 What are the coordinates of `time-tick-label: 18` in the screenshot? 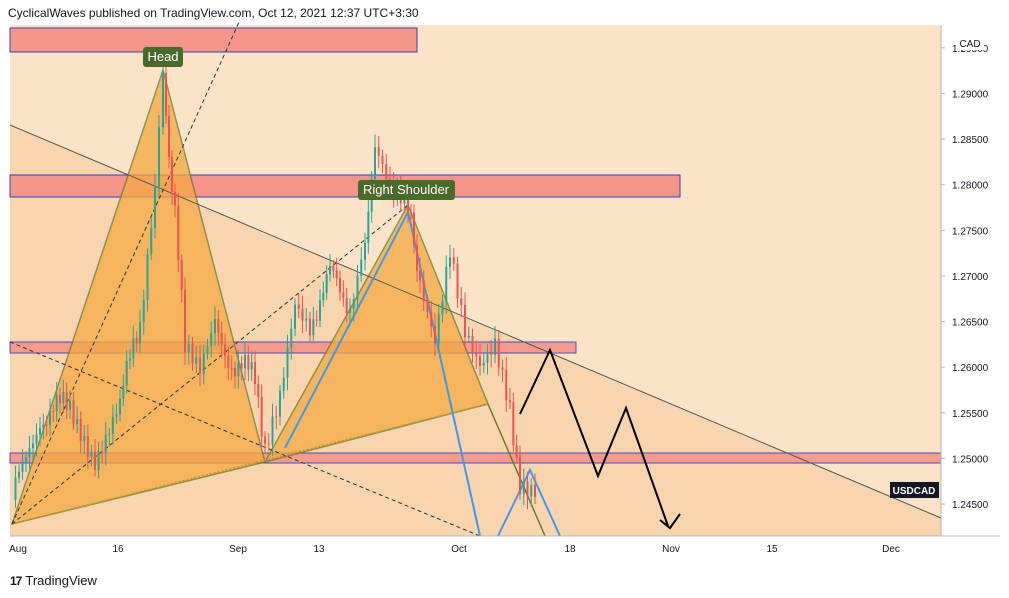 It's located at (570, 549).